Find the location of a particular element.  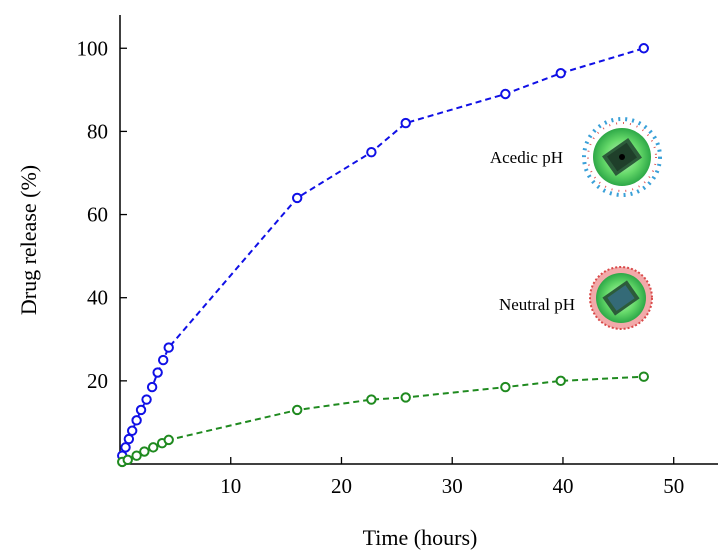

y-tick-label: 100 is located at coordinates (93, 48).